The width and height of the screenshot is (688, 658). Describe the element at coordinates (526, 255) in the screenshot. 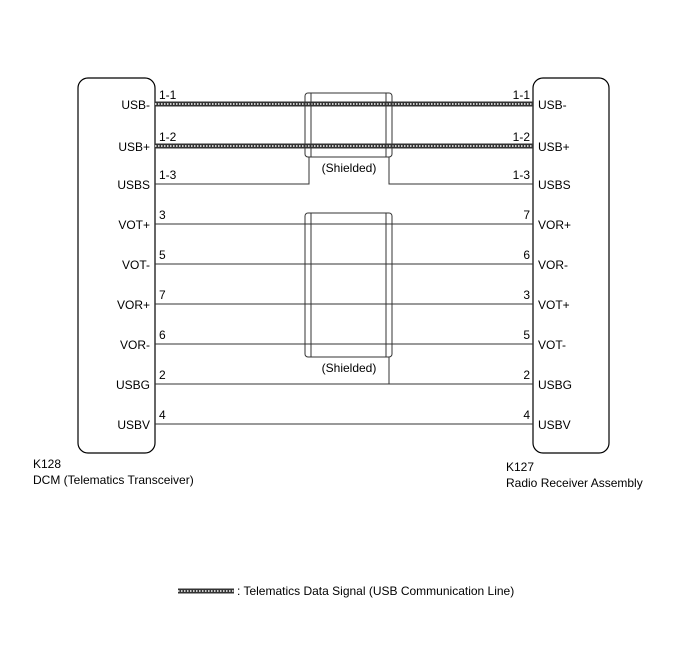

I see `right-pin-number: 6` at that location.